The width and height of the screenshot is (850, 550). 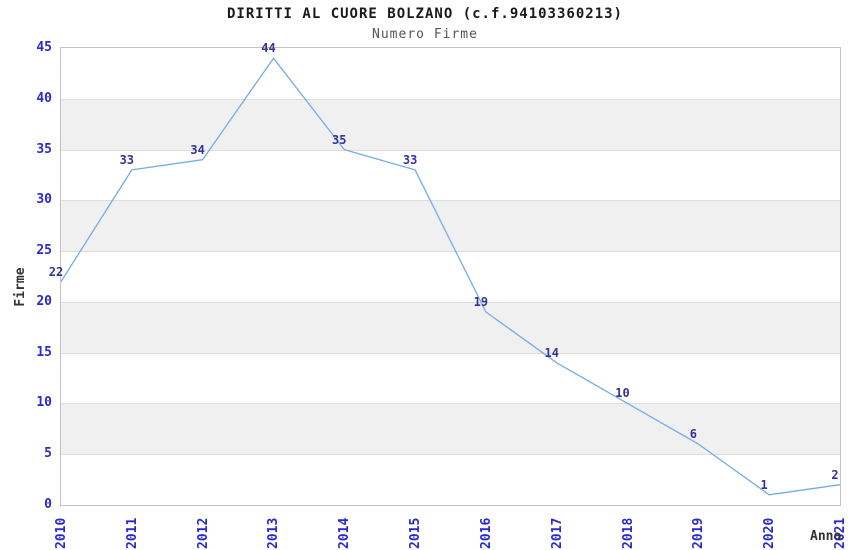 I want to click on point-label: 14, so click(x=551, y=352).